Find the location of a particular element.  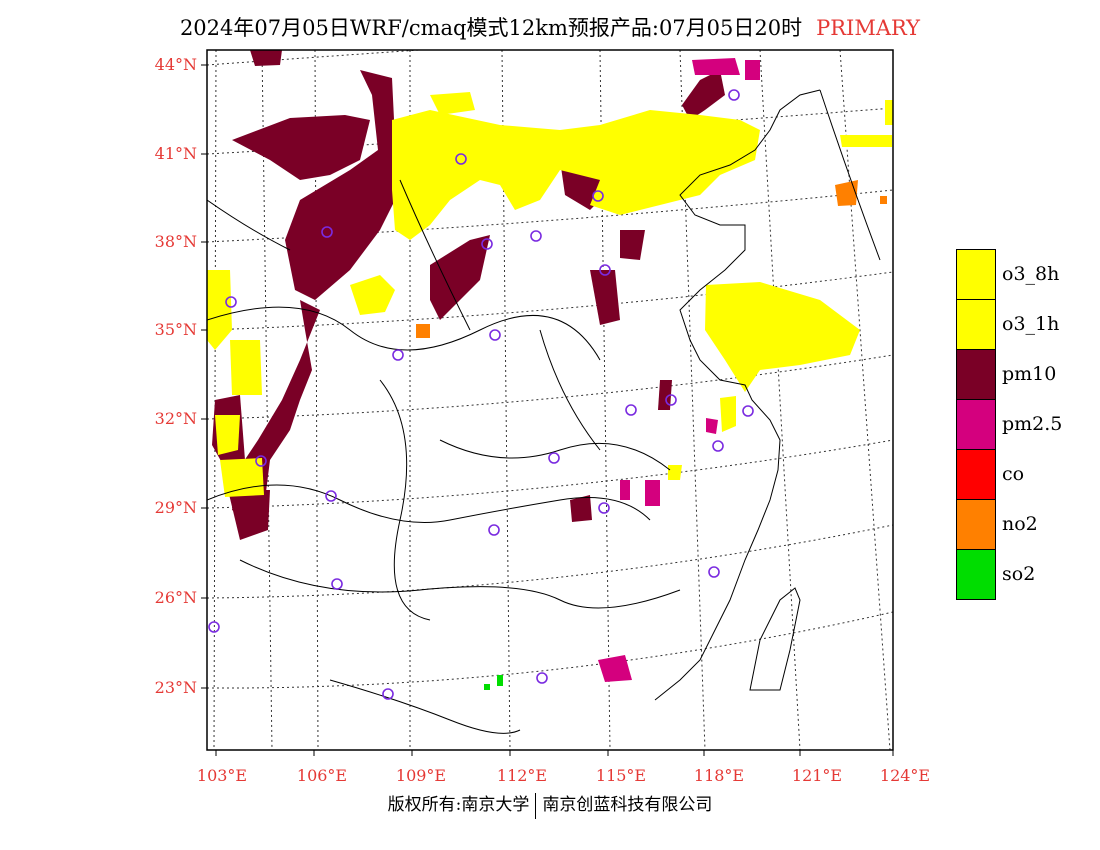

no2-areas is located at coordinates (651, 259).